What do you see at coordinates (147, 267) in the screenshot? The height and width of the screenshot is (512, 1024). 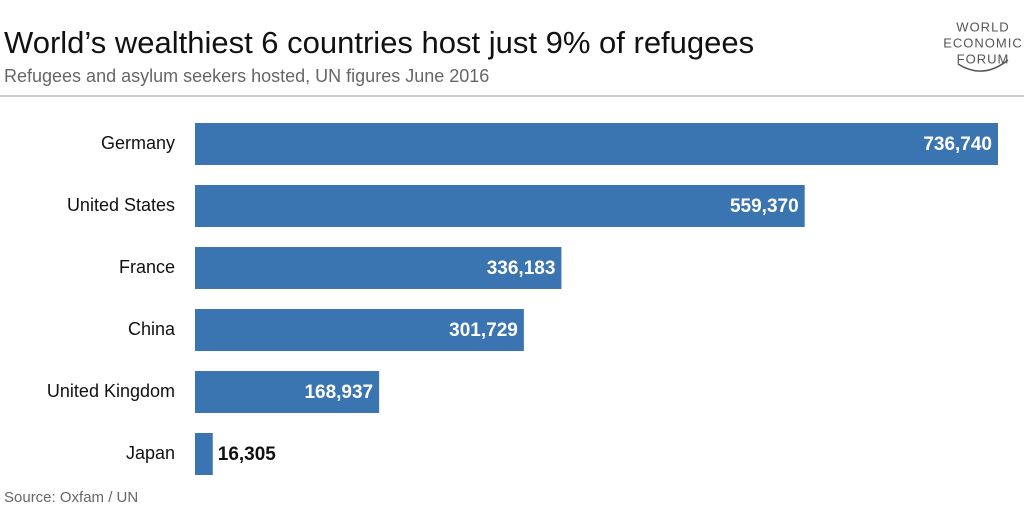 I see `y-tick-label: France` at bounding box center [147, 267].